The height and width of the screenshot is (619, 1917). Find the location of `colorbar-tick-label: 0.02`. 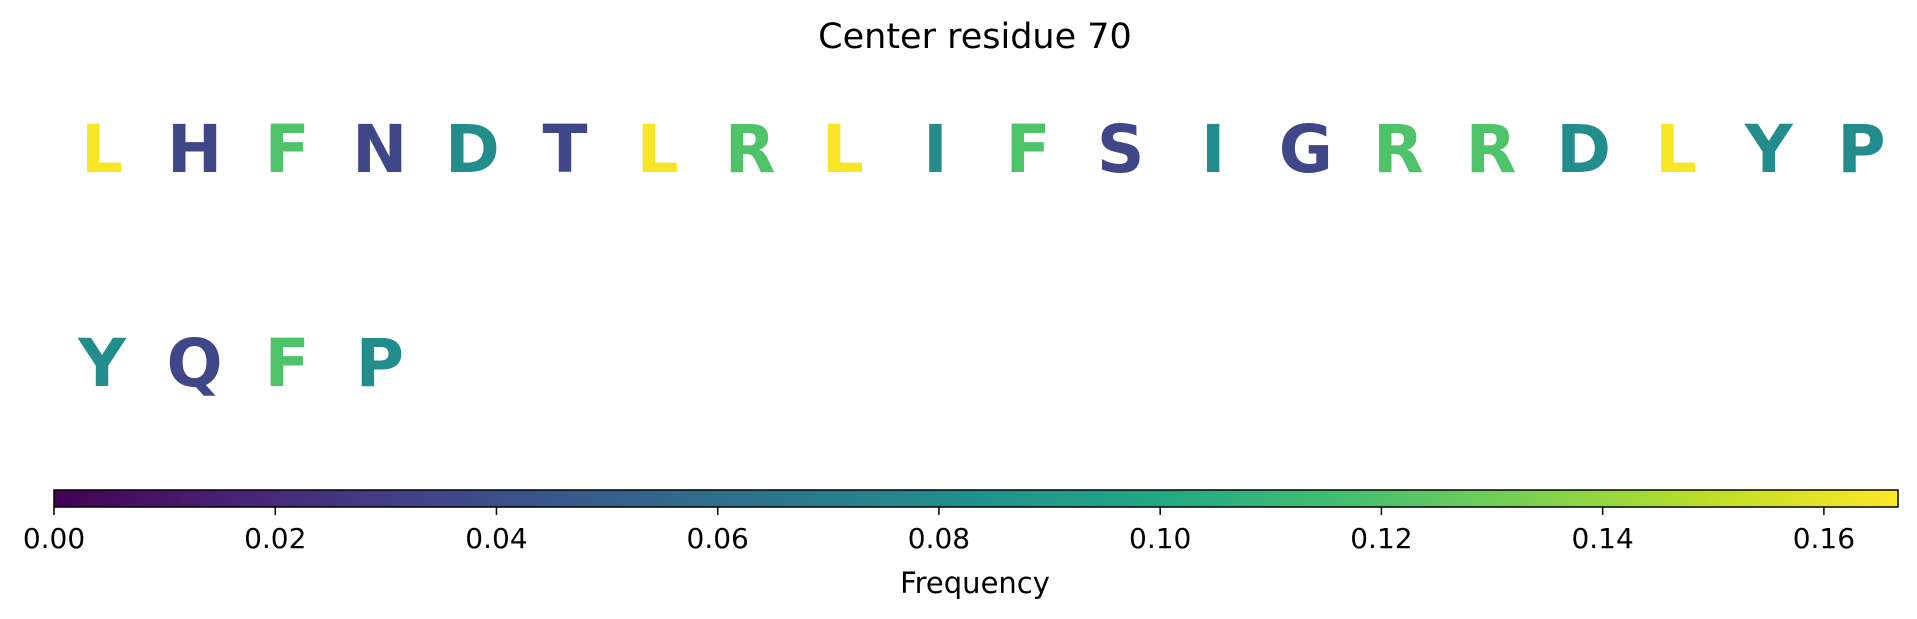

colorbar-tick-label: 0.02 is located at coordinates (275, 538).